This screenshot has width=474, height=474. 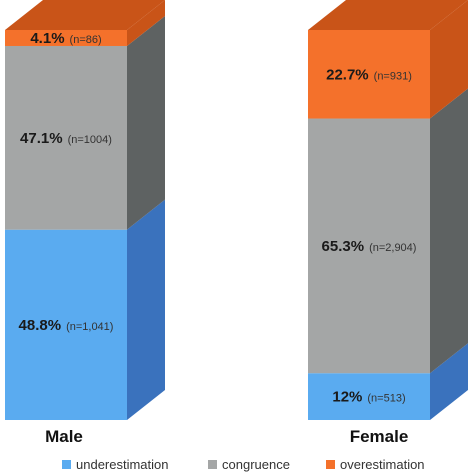 What do you see at coordinates (343, 246) in the screenshot?
I see `pct-label-female-congruence: 65.3%` at bounding box center [343, 246].